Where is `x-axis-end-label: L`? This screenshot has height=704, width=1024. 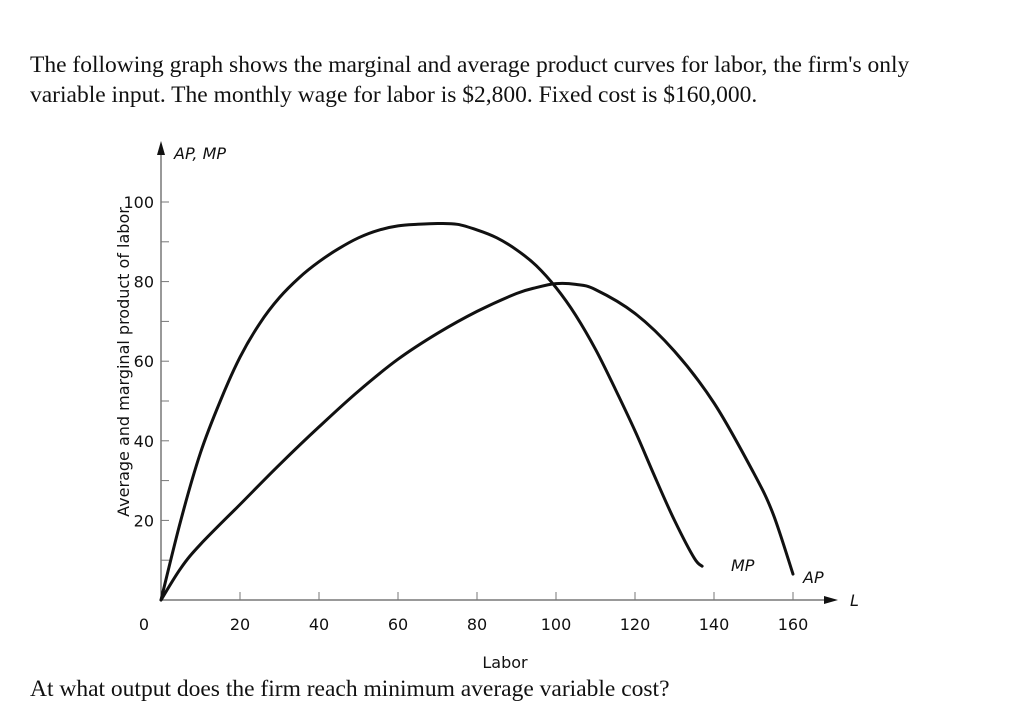
x-axis-end-label: L is located at coordinates (854, 600).